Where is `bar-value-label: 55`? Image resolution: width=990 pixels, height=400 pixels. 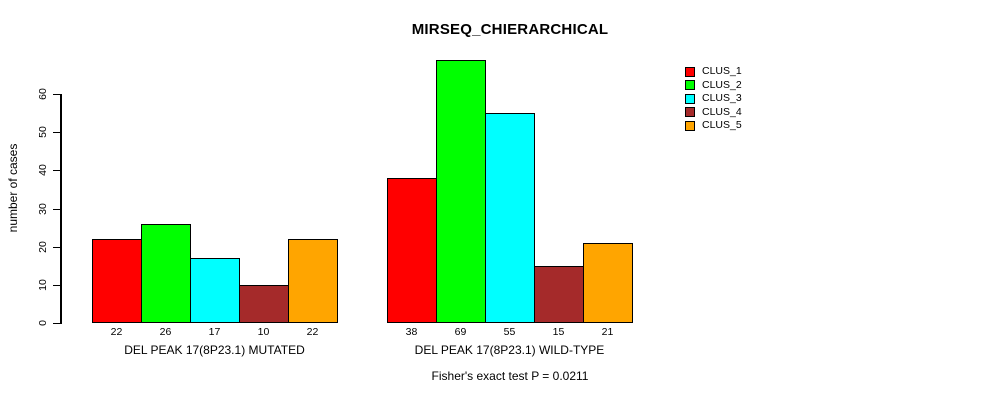
bar-value-label: 55 is located at coordinates (509, 332).